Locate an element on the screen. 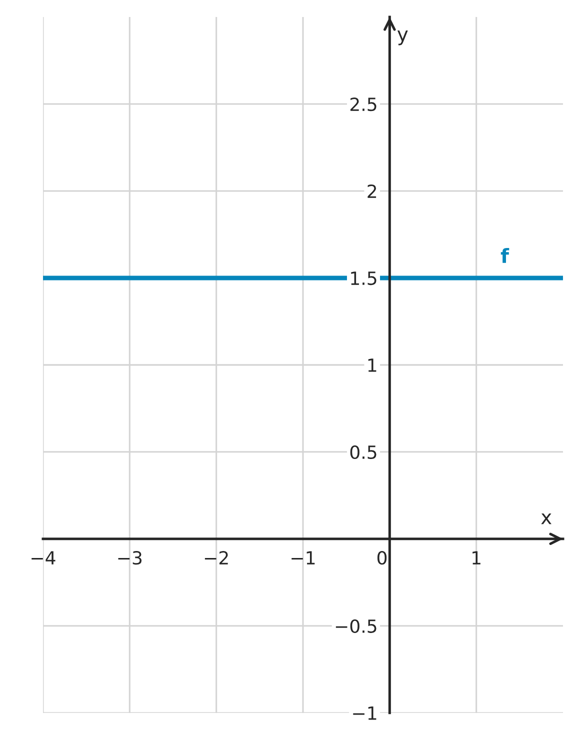 The height and width of the screenshot is (741, 581). x-tick-label: −3 is located at coordinates (130, 558).